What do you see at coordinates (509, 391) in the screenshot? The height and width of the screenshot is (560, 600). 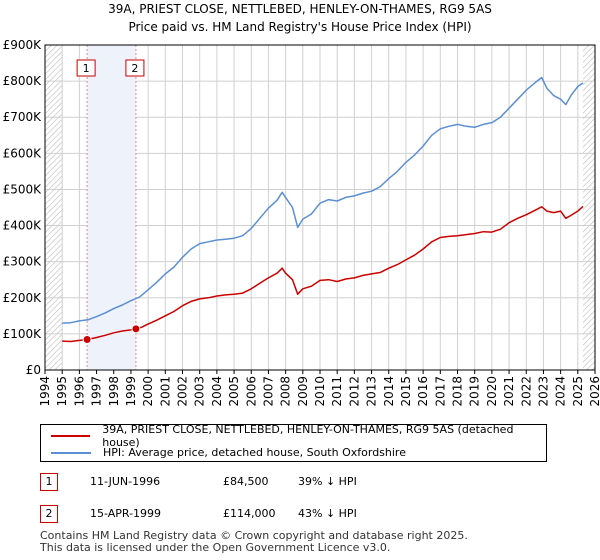 I see `x-tick-label: 2021` at bounding box center [509, 391].